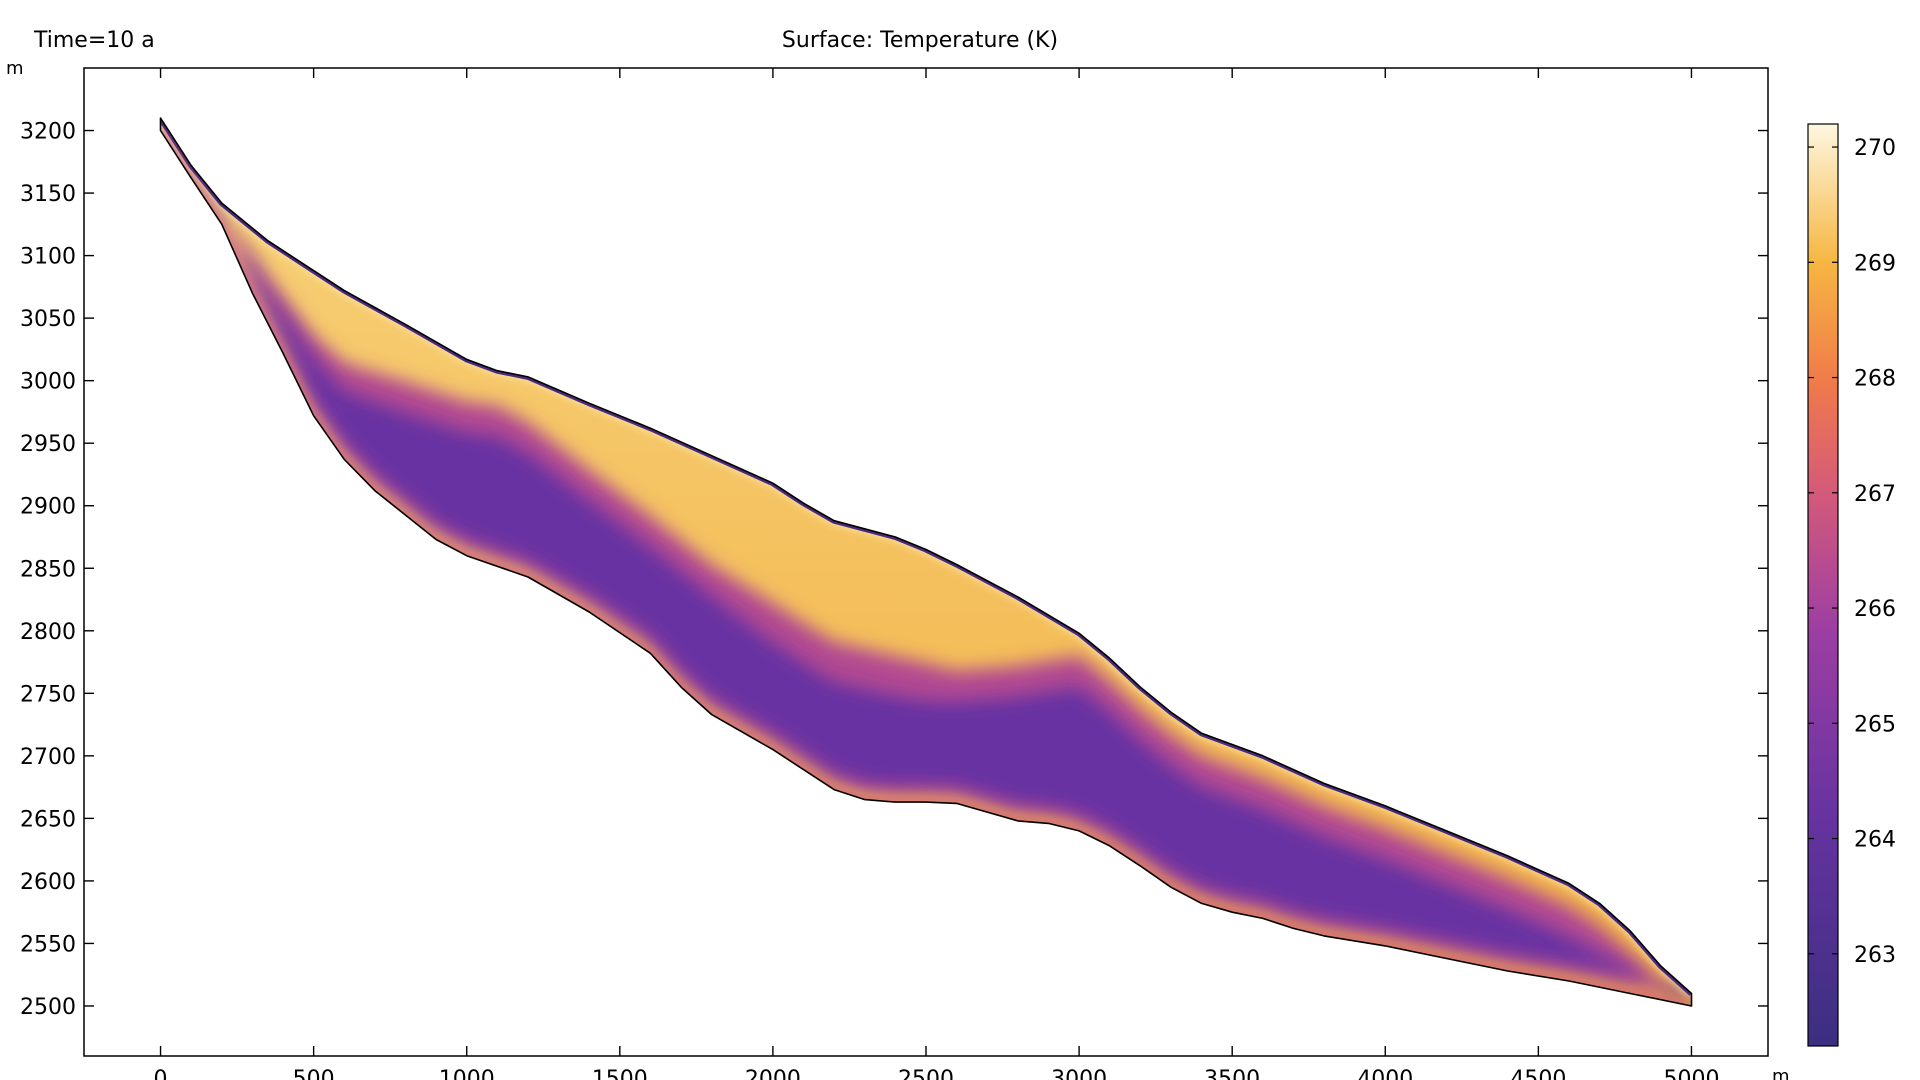 This screenshot has height=1080, width=1920. I want to click on y-tick-label: 2850, so click(48, 569).